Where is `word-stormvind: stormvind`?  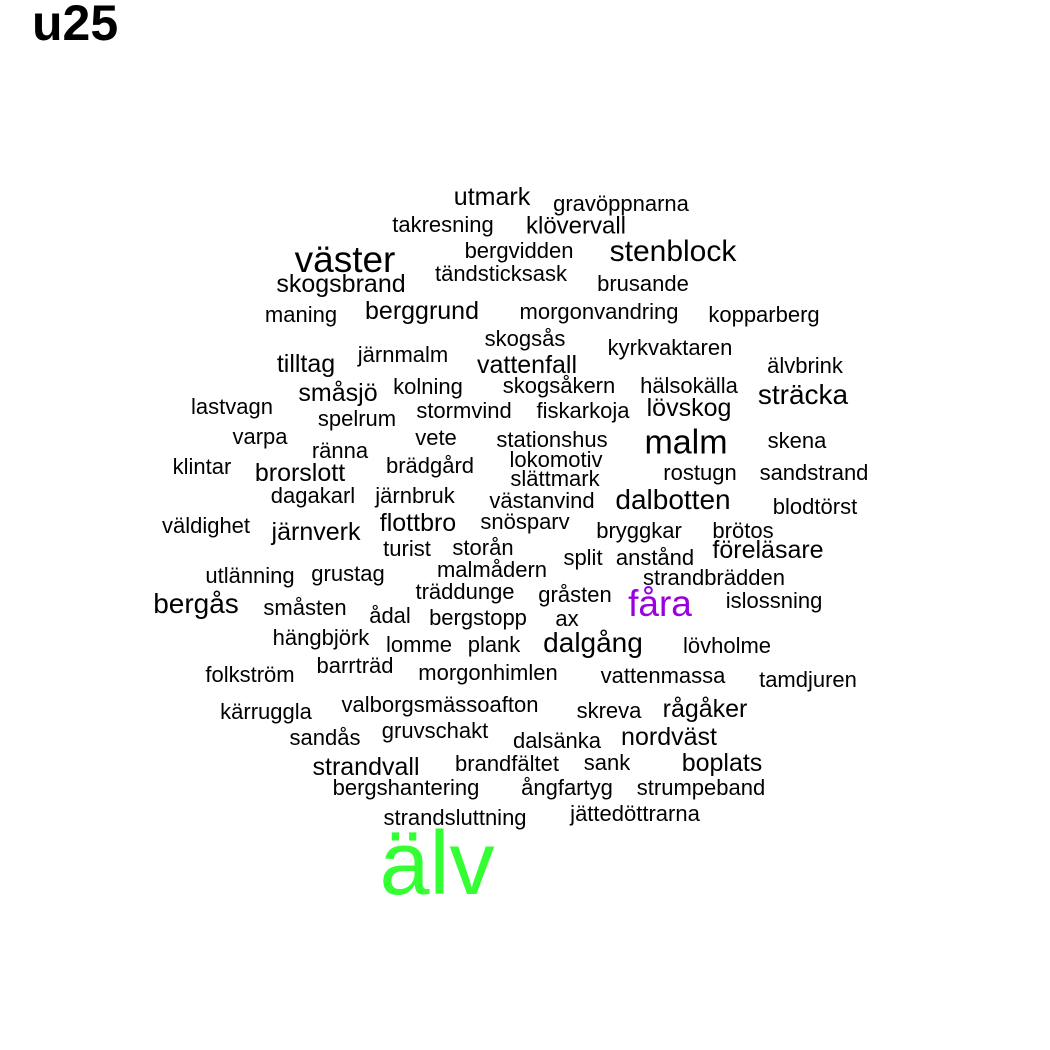 word-stormvind: stormvind is located at coordinates (464, 410).